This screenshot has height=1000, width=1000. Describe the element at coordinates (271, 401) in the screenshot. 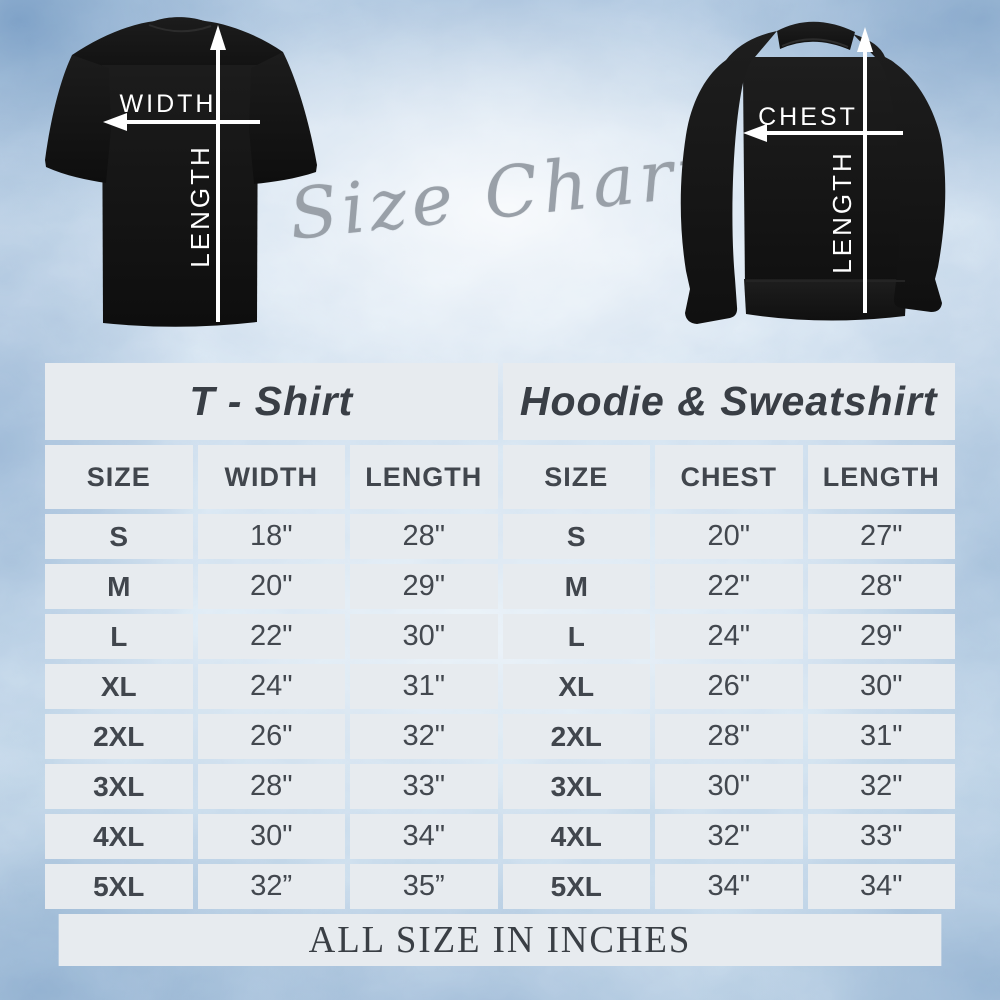

I see `table-title-tshirt: T - Shirt` at that location.